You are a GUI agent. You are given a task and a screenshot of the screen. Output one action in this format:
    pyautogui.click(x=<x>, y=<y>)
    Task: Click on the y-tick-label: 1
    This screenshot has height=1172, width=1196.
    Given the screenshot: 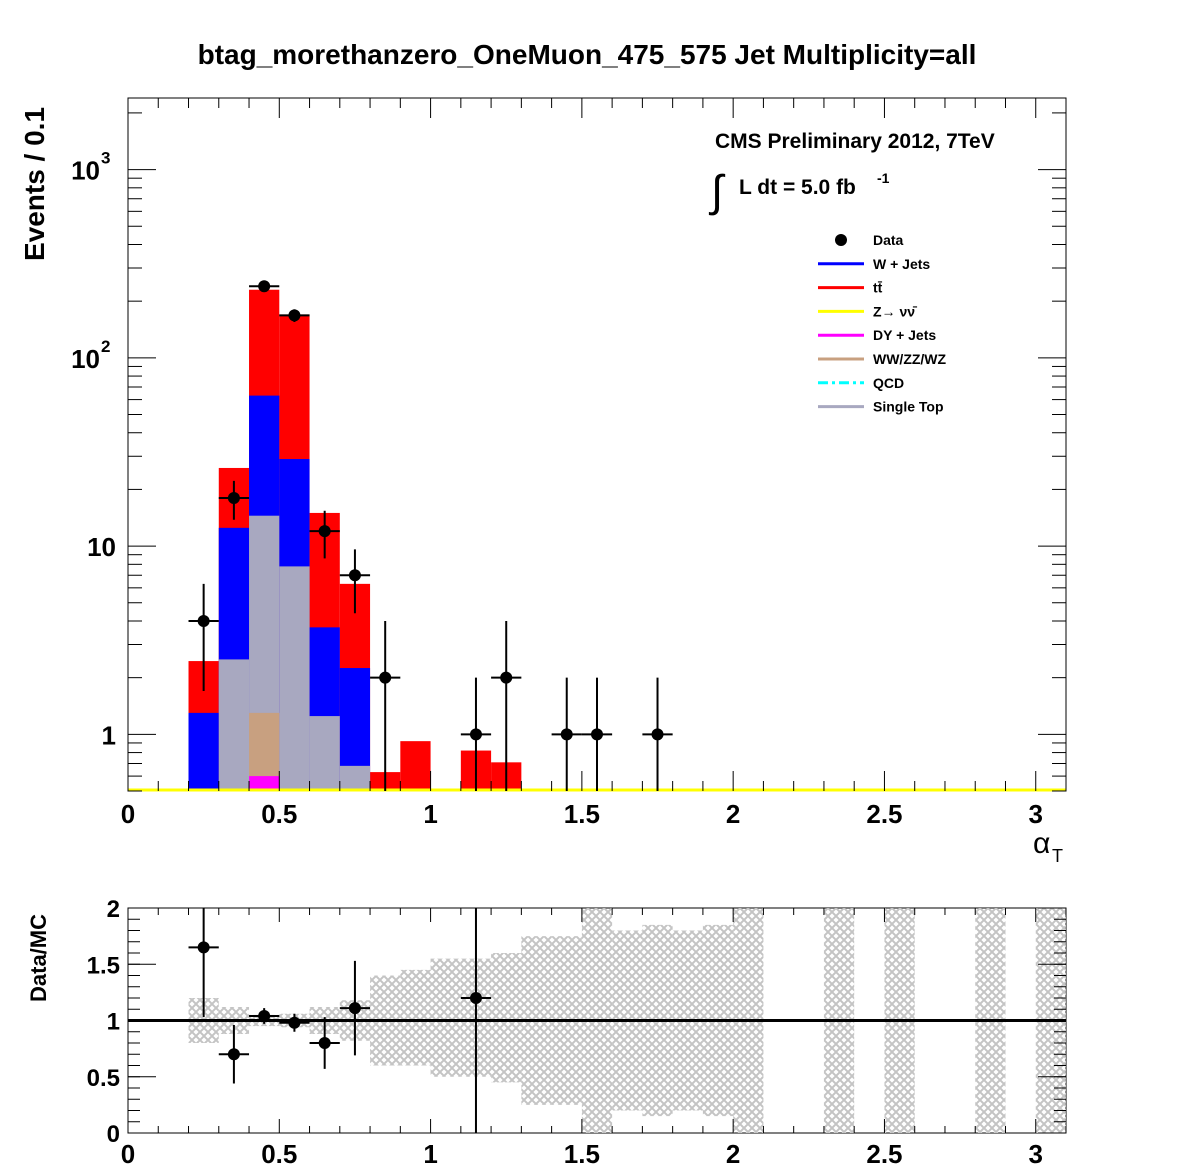 What is the action you would take?
    pyautogui.click(x=109, y=735)
    